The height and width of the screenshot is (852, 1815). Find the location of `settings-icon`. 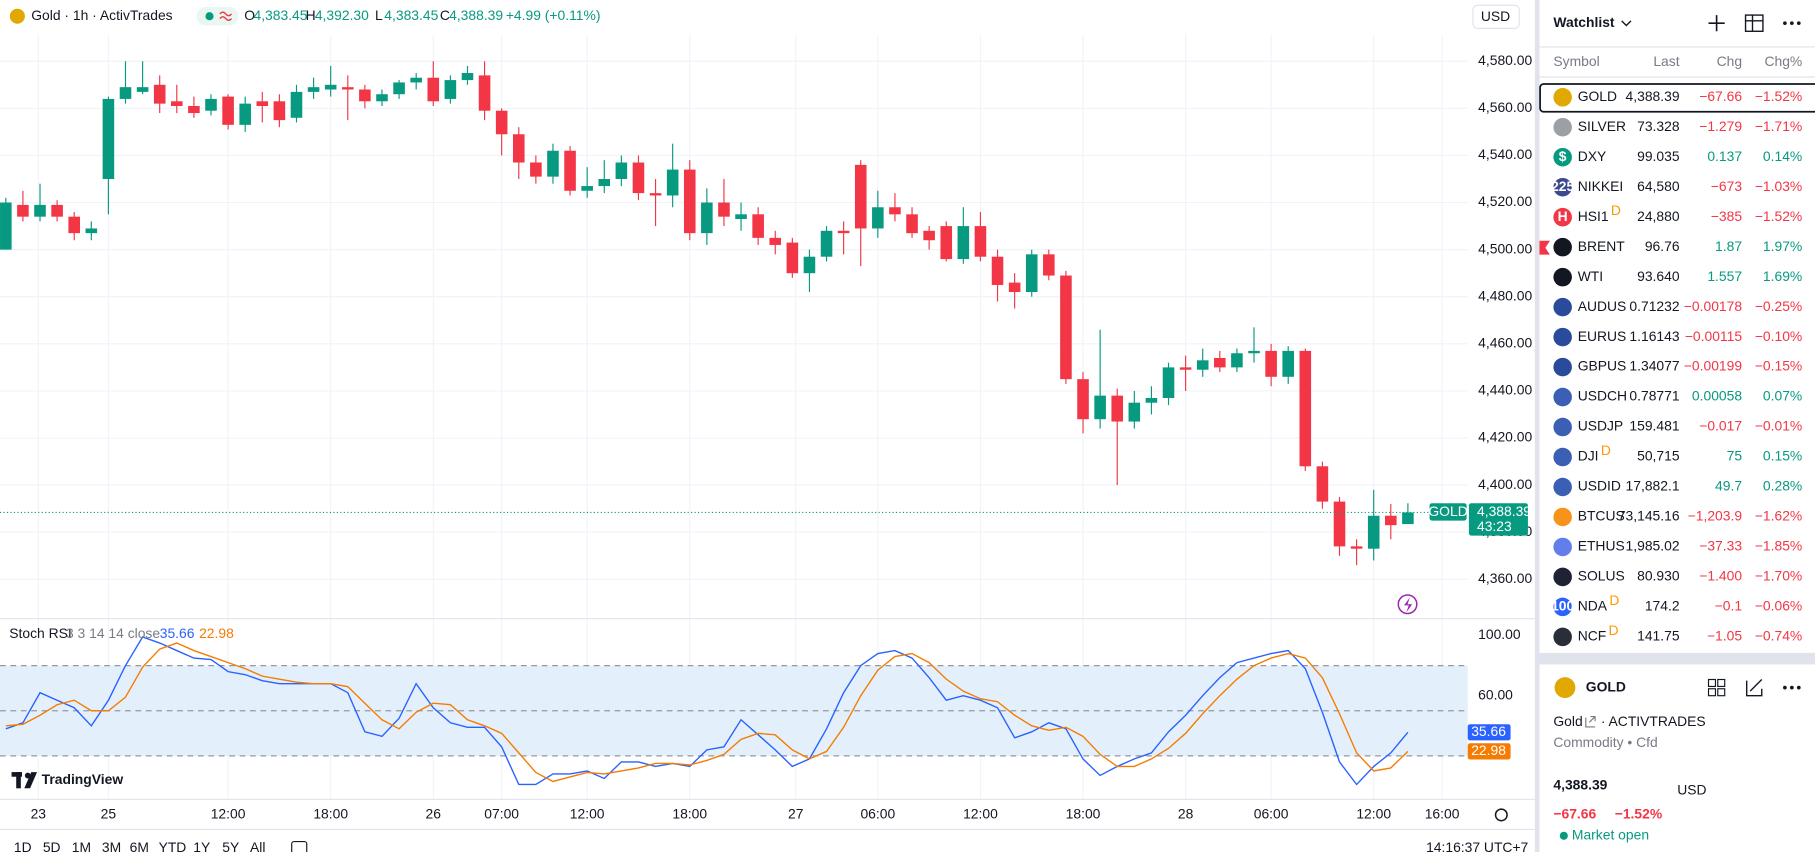

settings-icon is located at coordinates (1501, 815).